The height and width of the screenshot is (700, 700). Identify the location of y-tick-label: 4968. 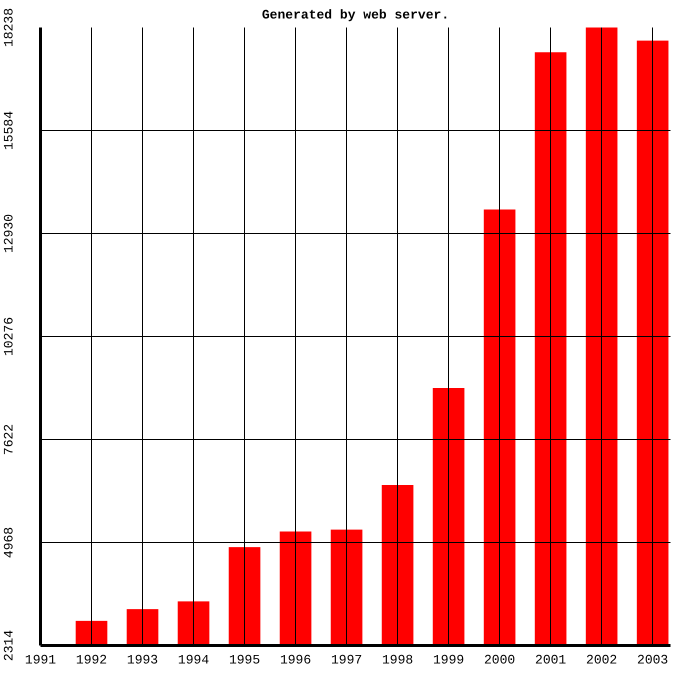
(9, 542).